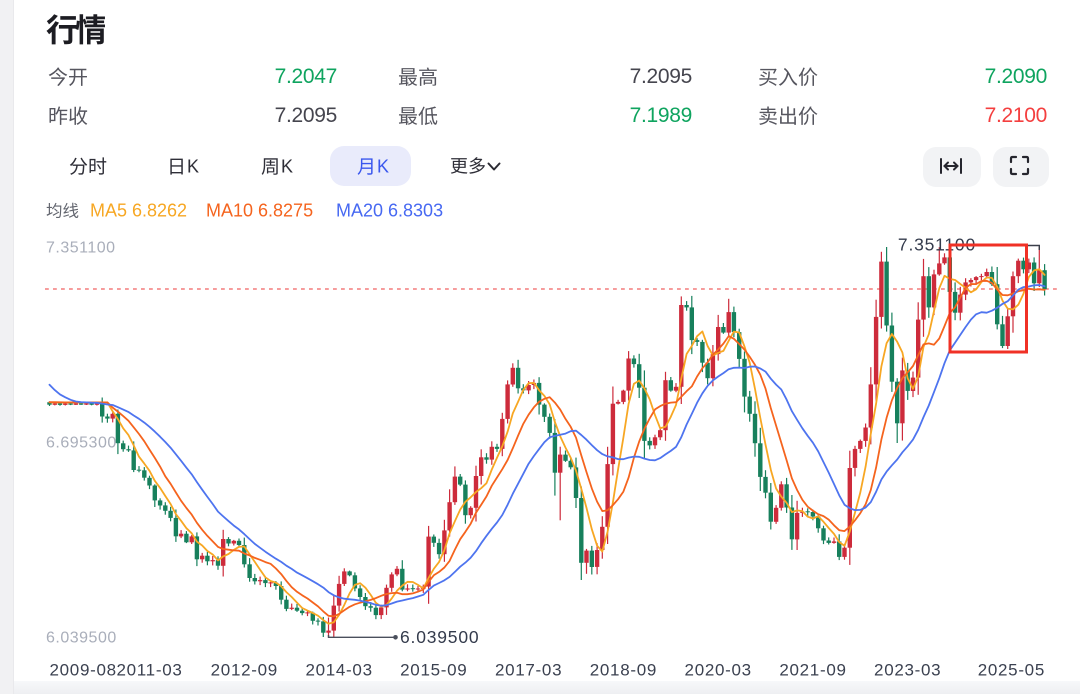 The image size is (1080, 694). Describe the element at coordinates (81, 443) in the screenshot. I see `svg-text: 6.695300` at that location.